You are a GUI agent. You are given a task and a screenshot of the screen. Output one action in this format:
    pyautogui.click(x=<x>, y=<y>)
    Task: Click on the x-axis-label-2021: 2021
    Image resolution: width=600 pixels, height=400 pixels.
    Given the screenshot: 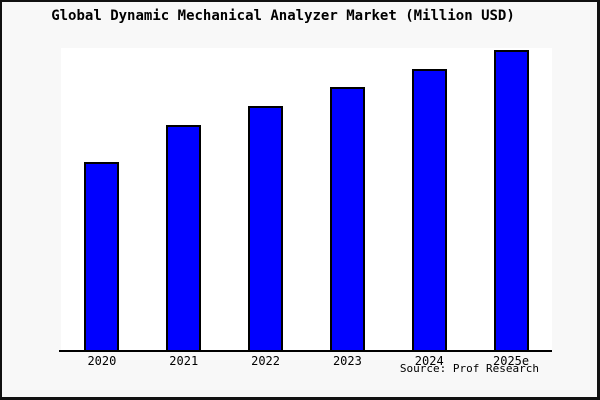 What is the action you would take?
    pyautogui.click(x=184, y=361)
    